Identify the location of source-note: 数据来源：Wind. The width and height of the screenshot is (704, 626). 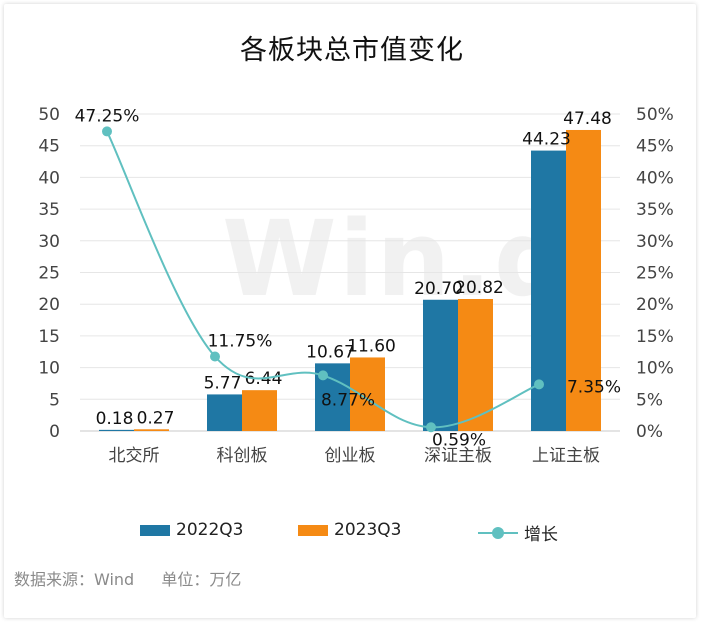
(74, 579).